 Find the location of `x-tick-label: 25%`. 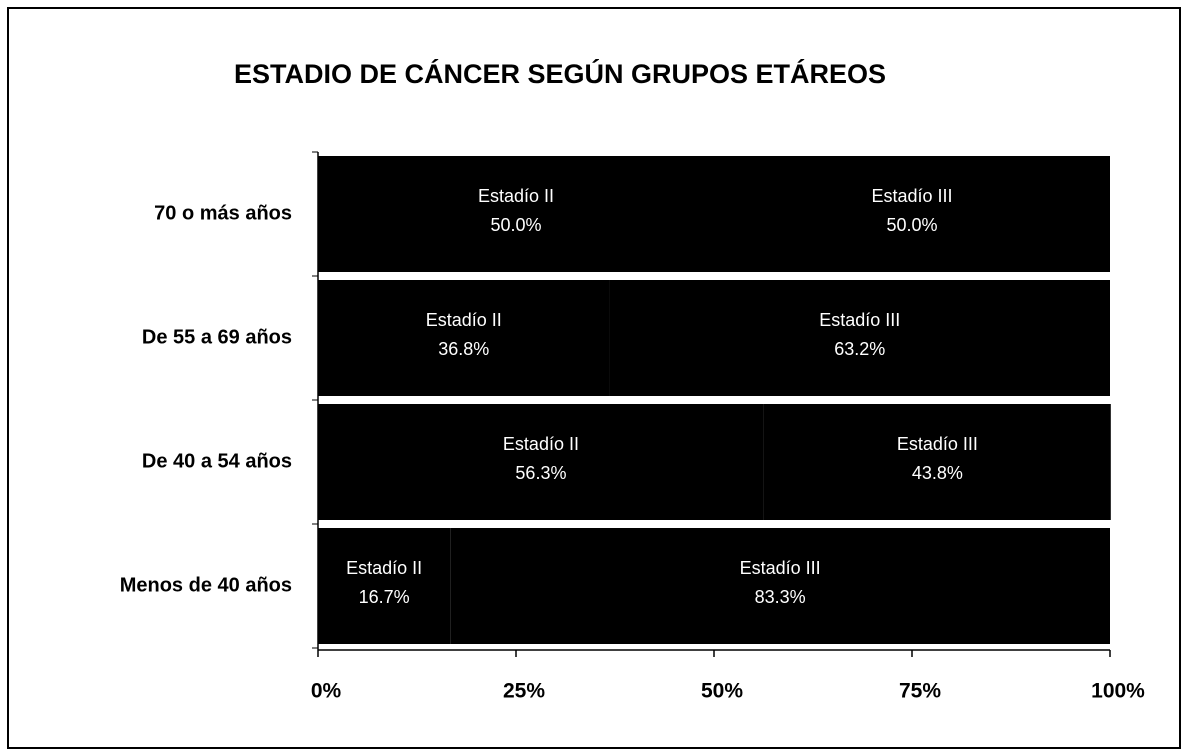

x-tick-label: 25% is located at coordinates (524, 691).